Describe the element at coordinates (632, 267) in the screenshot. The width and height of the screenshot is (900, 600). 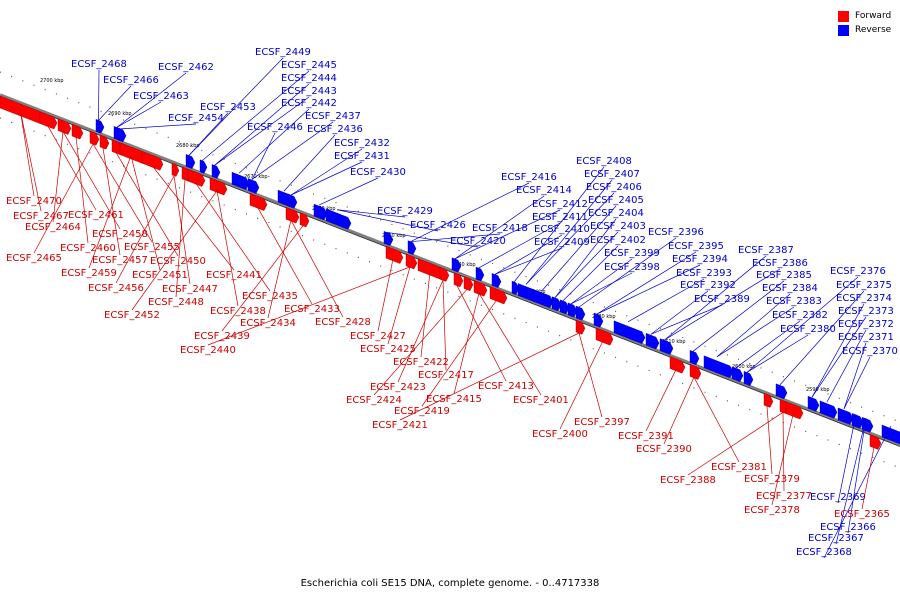
I see `reverse-gene-label: ECSF_2398` at that location.